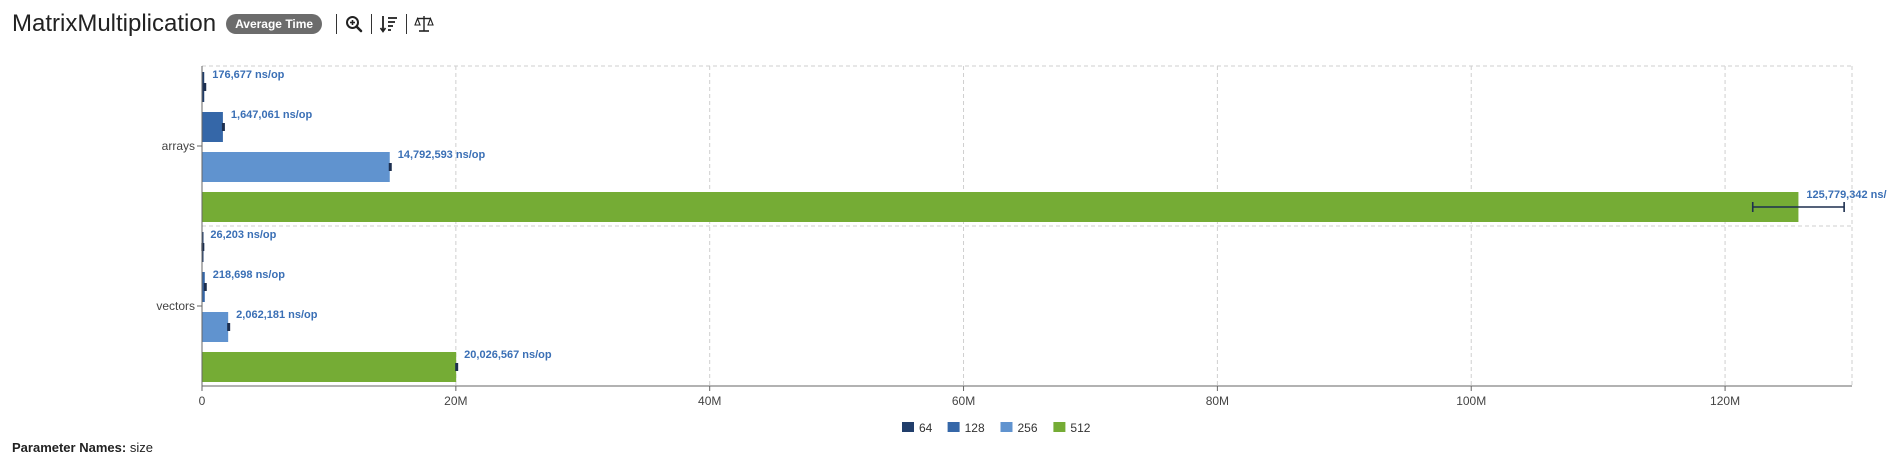  I want to click on parameter-names-value: size, so click(141, 447).